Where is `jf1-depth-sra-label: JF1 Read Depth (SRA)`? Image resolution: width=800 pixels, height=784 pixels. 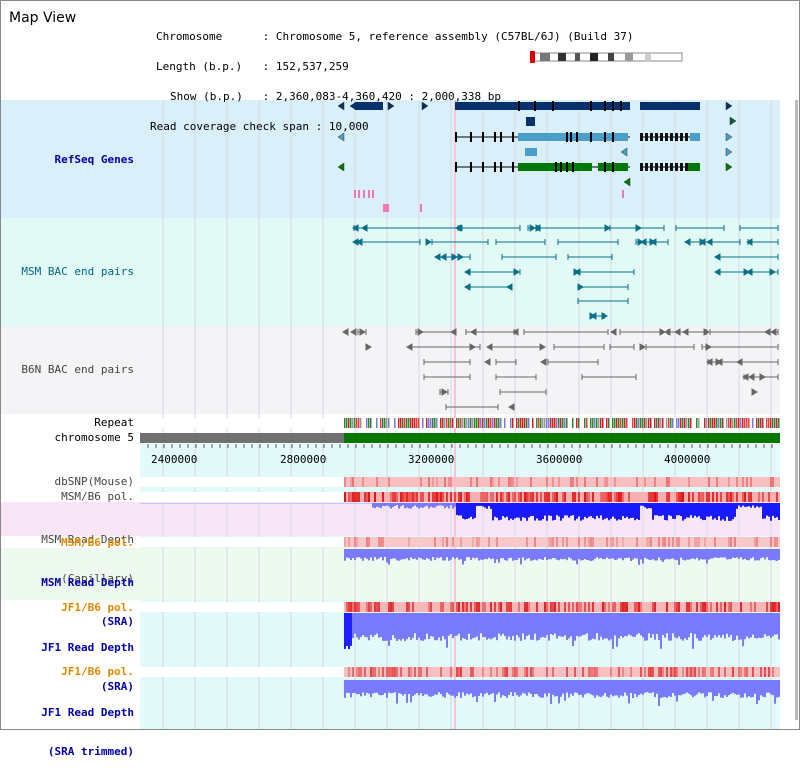
jf1-depth-sra-label: JF1 Read Depth (SRA) is located at coordinates (87, 667).